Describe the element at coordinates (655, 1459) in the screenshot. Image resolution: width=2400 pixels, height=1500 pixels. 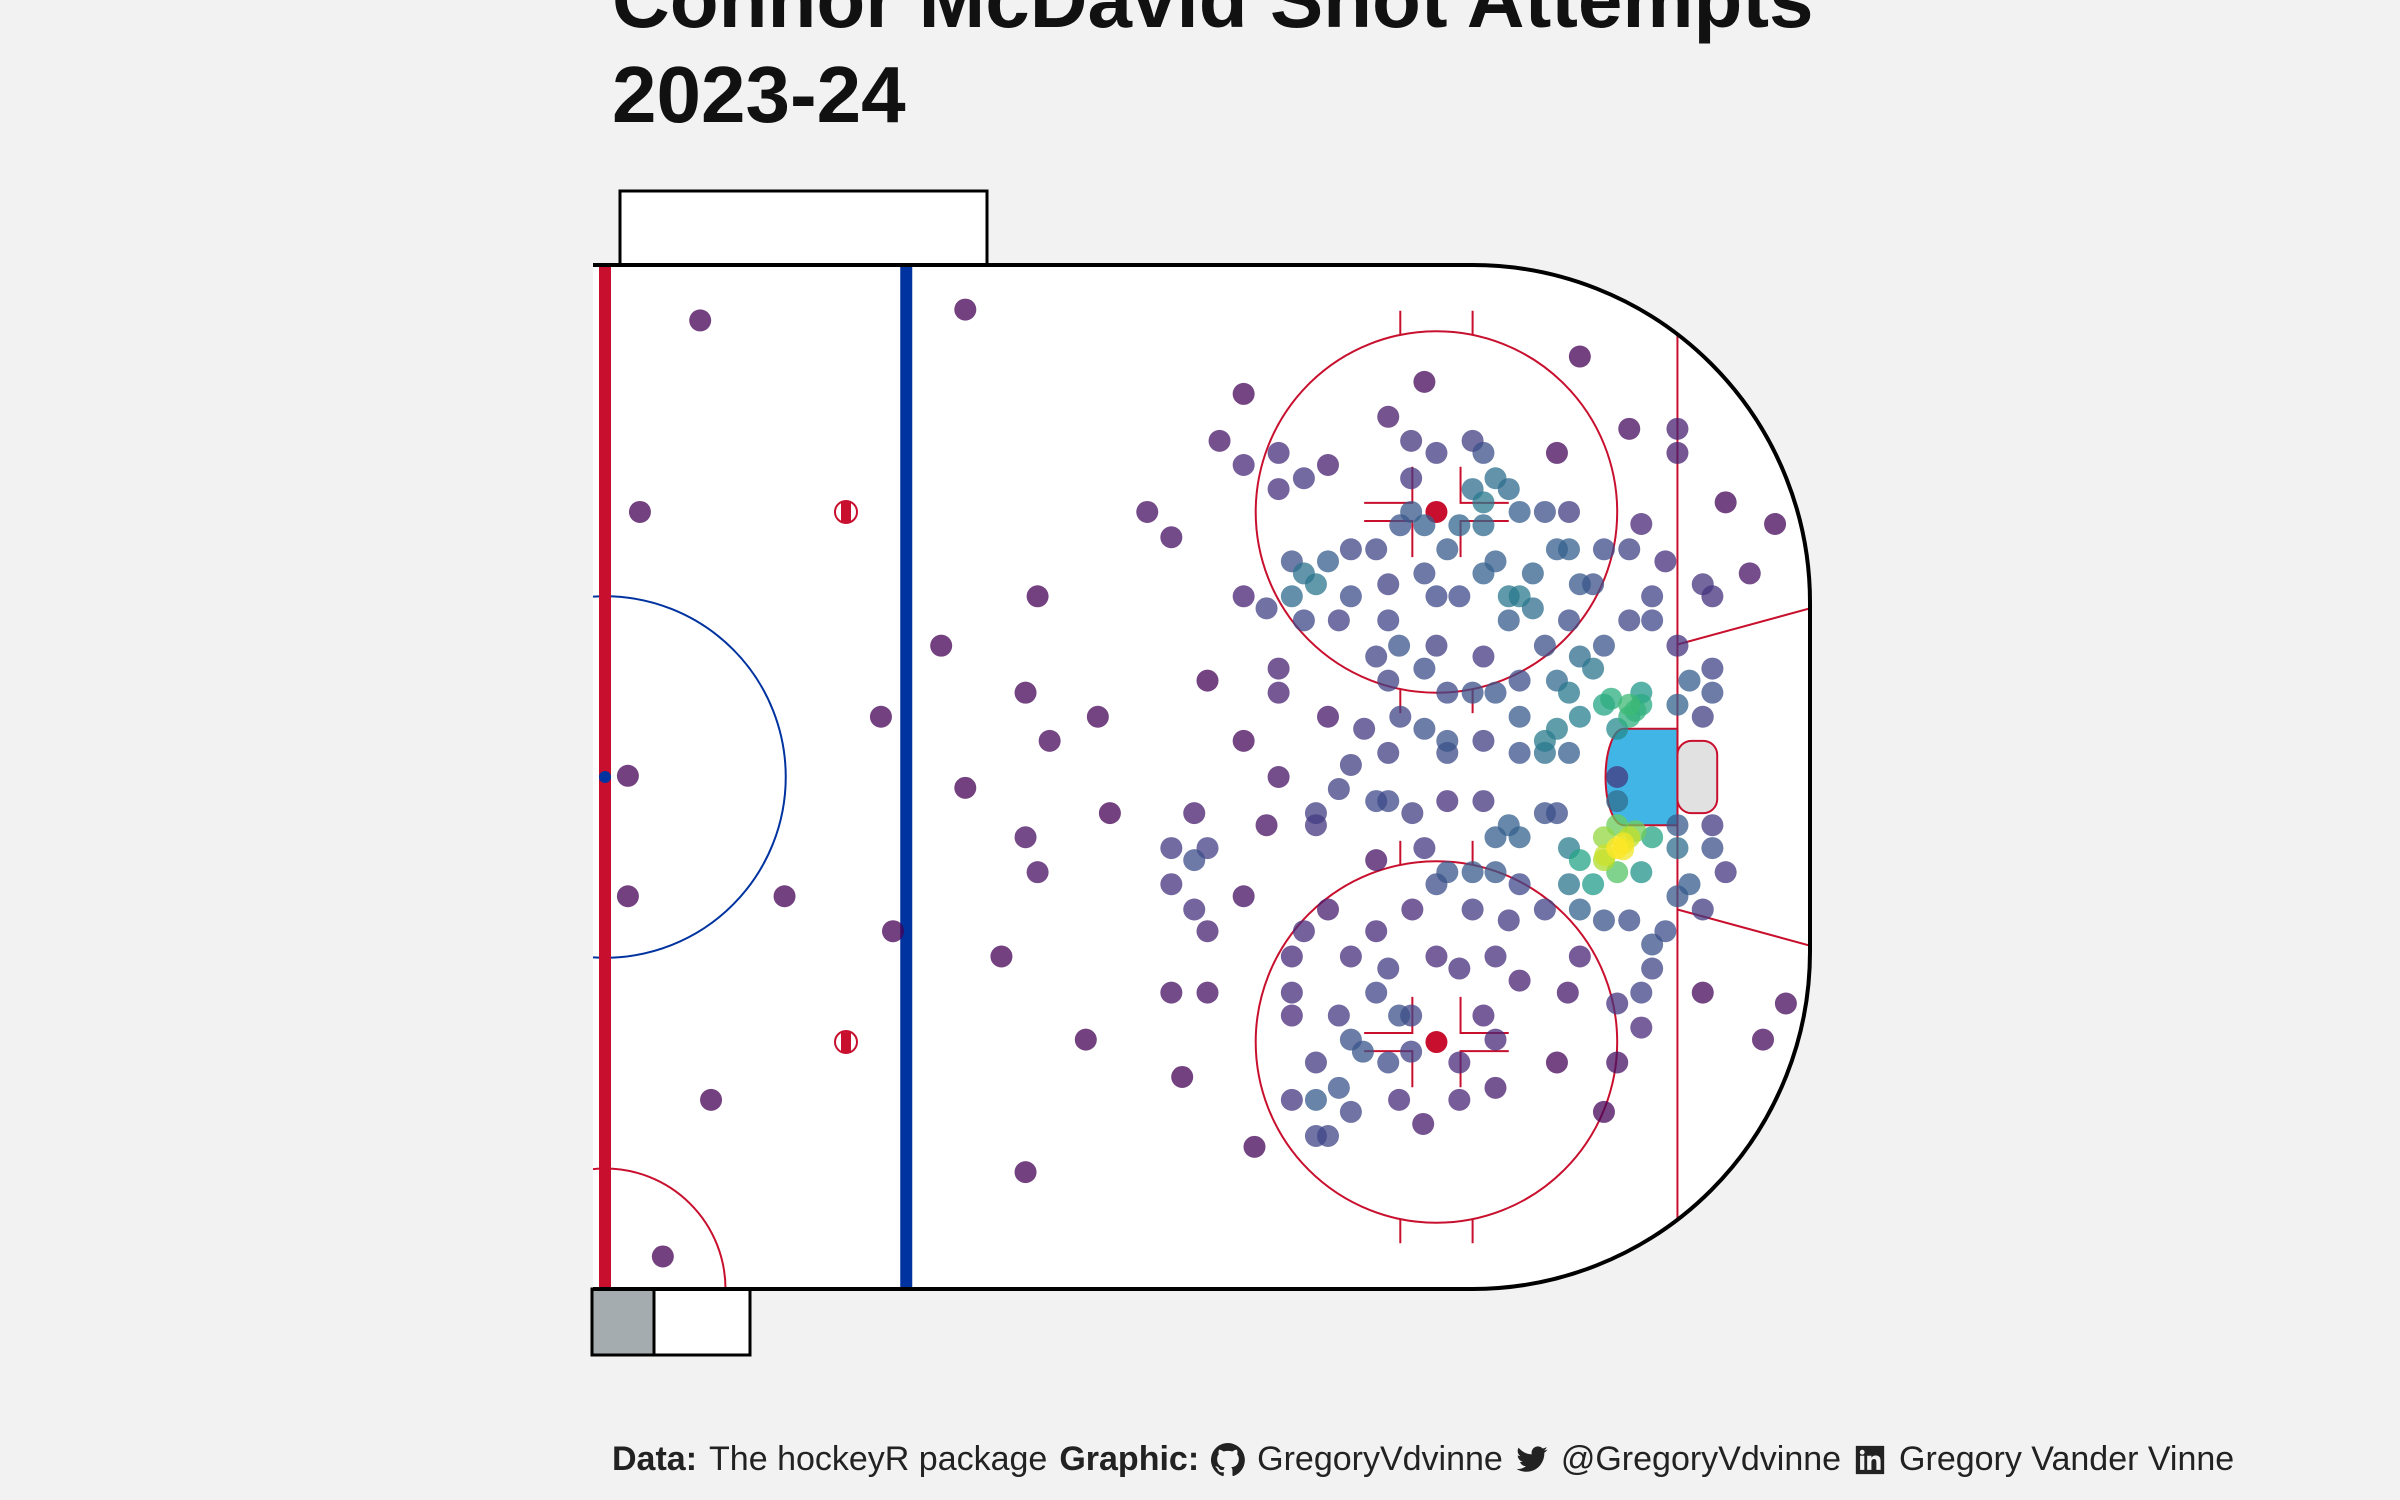
I see `caption-label: Data:` at that location.